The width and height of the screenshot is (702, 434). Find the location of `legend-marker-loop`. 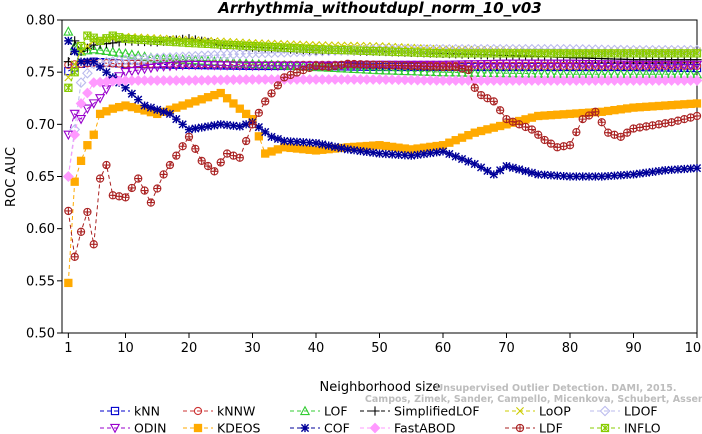

legend-marker-loop is located at coordinates (520, 411).